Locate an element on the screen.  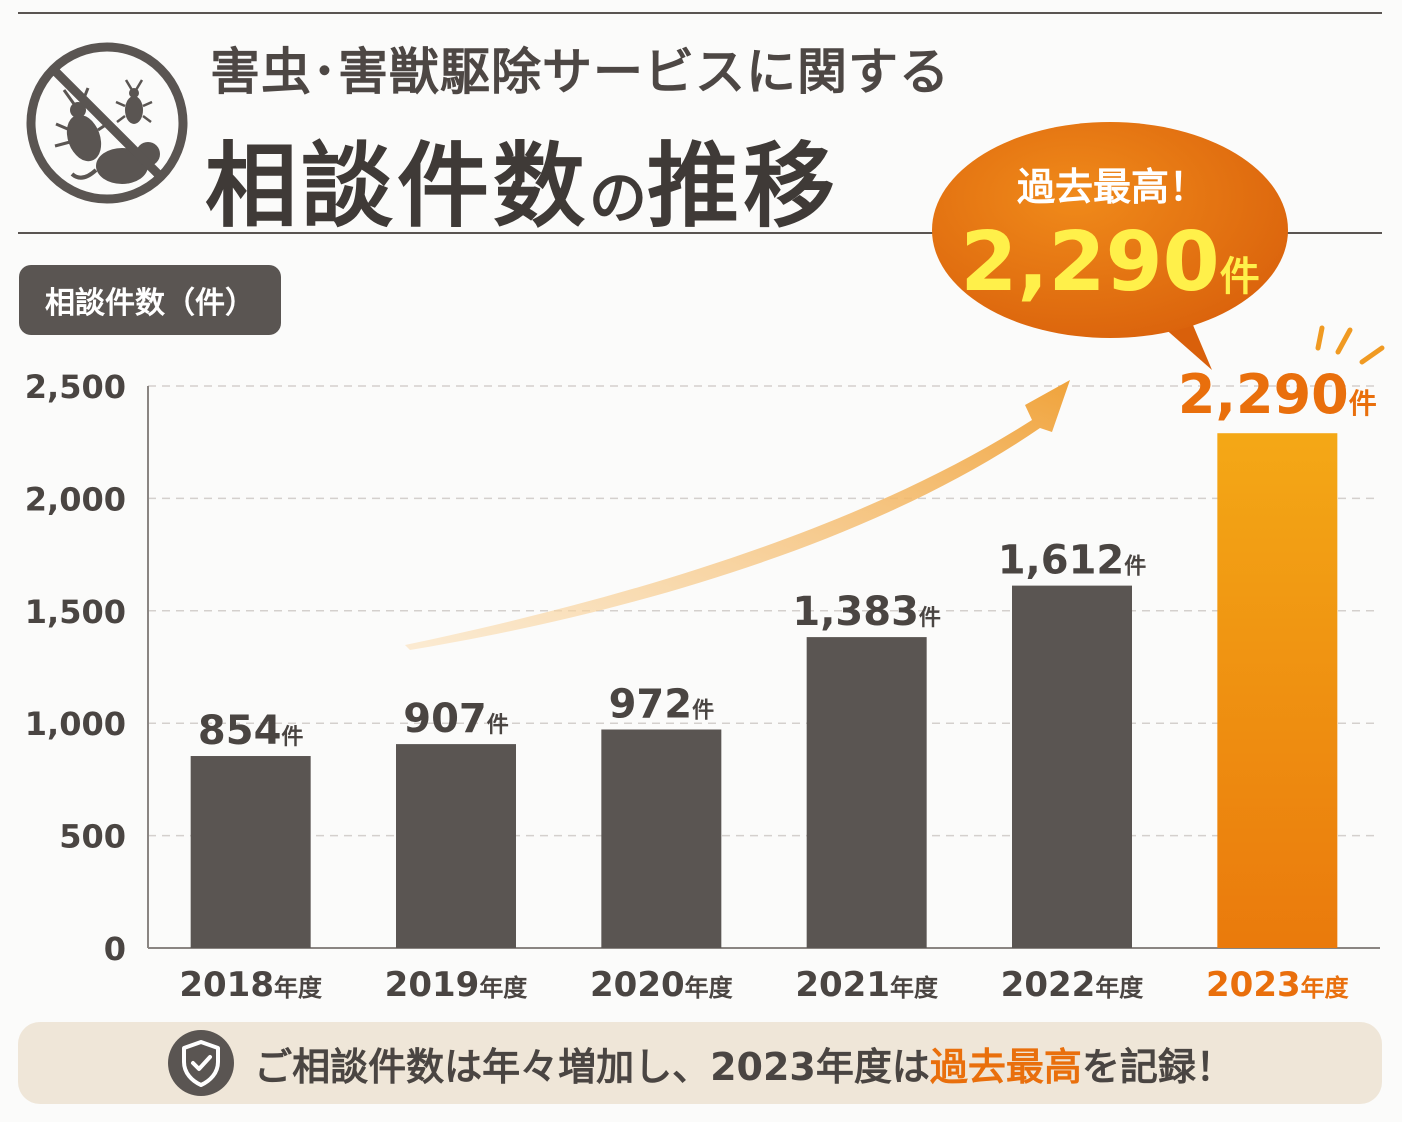
y-axis-label: 相談件数（件） is located at coordinates (150, 300).